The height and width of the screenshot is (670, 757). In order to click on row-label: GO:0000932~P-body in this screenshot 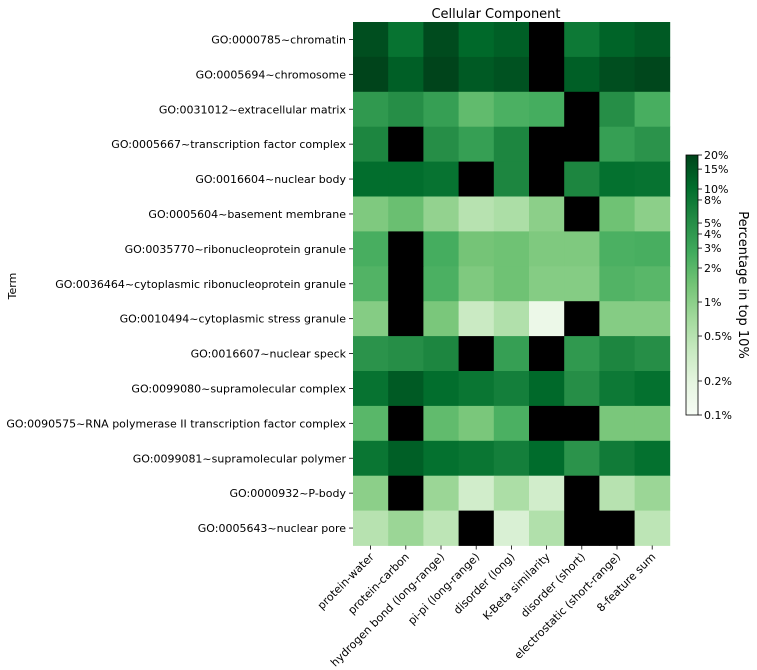, I will do `click(288, 493)`.